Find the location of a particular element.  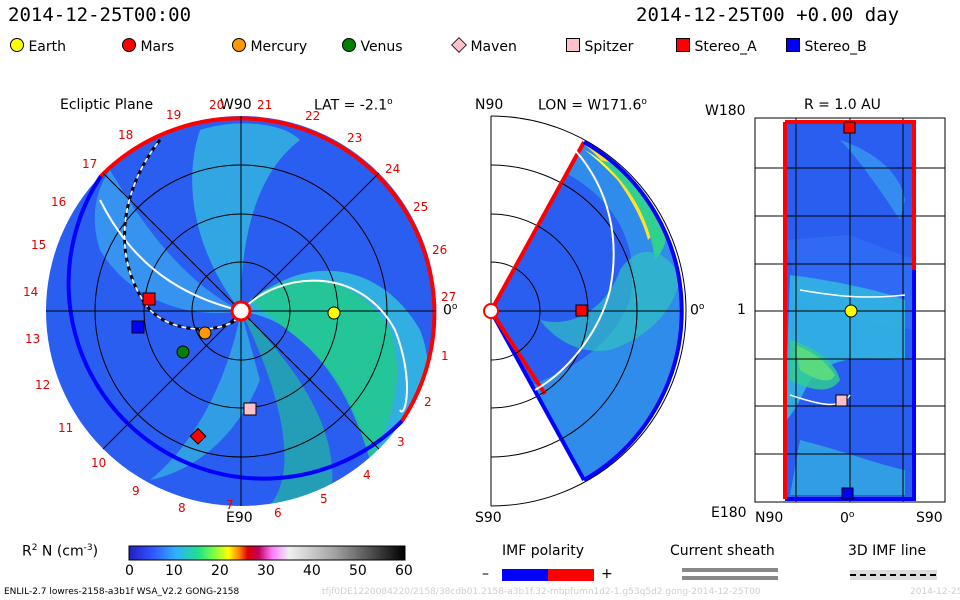

carrington-tick: 7 is located at coordinates (230, 505).